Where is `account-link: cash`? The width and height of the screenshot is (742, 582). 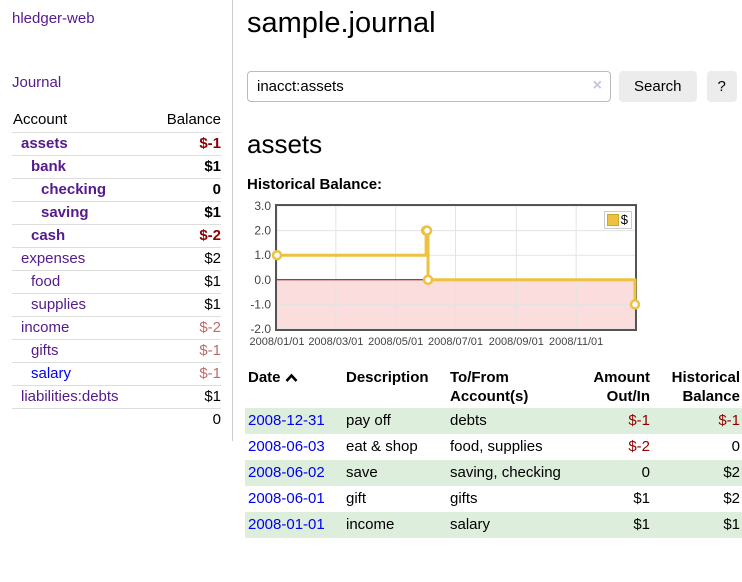
account-link: cash is located at coordinates (48, 235).